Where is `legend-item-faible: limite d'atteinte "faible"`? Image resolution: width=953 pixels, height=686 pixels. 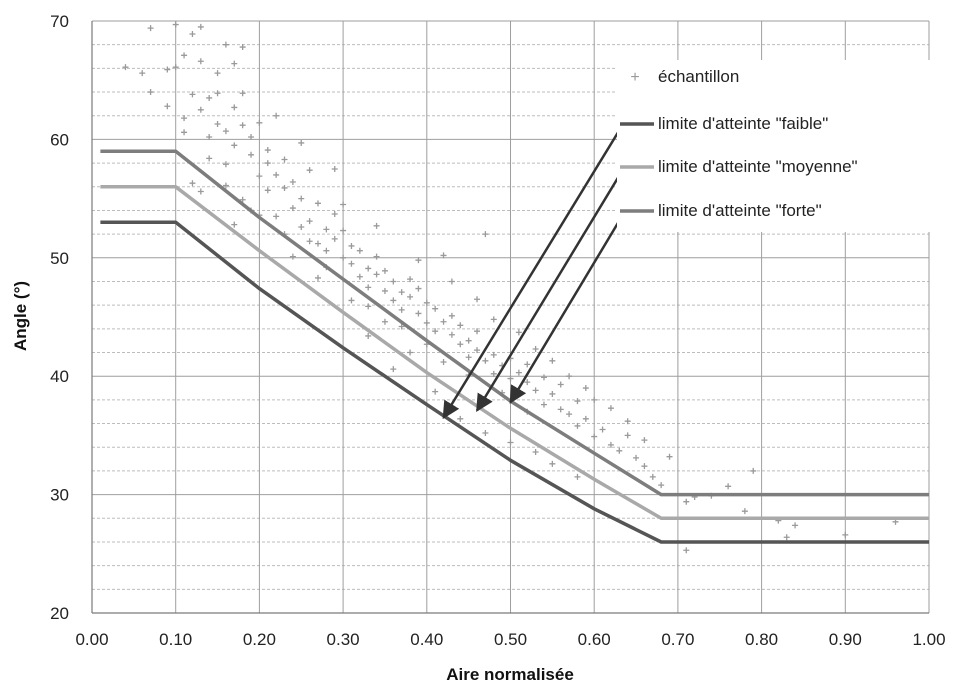 legend-item-faible: limite d'atteinte "faible" is located at coordinates (724, 123).